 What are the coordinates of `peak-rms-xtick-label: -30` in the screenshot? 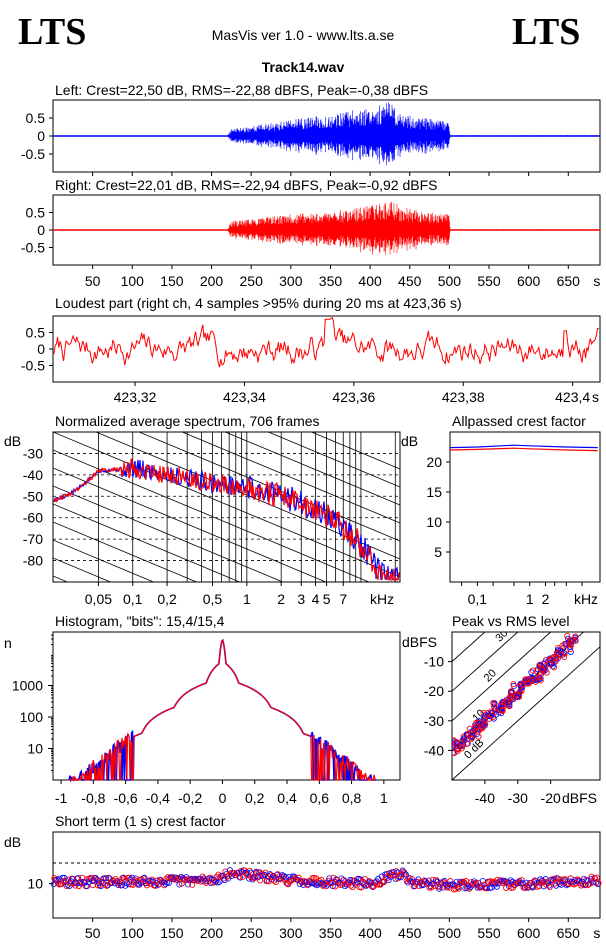 It's located at (518, 798).